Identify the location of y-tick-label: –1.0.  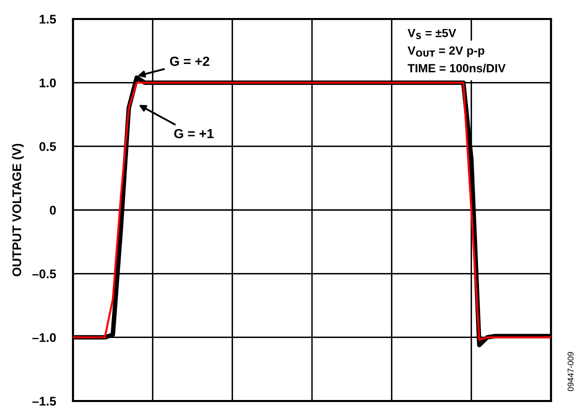
(44, 337).